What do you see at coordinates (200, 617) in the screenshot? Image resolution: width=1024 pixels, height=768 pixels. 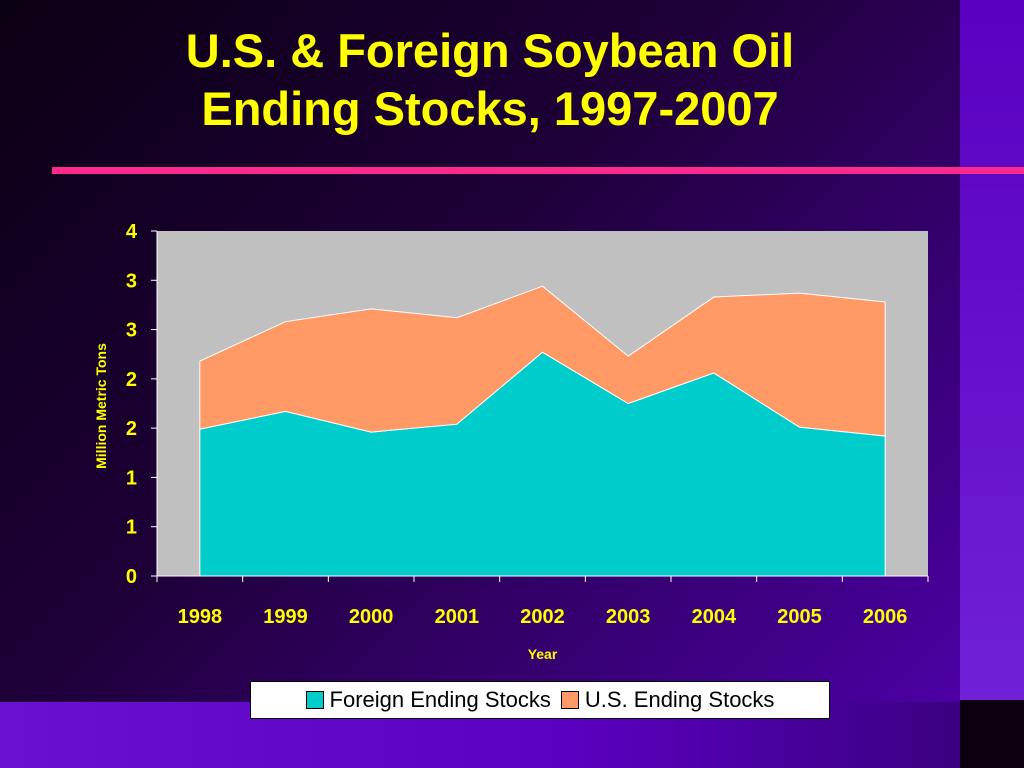 I see `x-tick-label: 1998` at bounding box center [200, 617].